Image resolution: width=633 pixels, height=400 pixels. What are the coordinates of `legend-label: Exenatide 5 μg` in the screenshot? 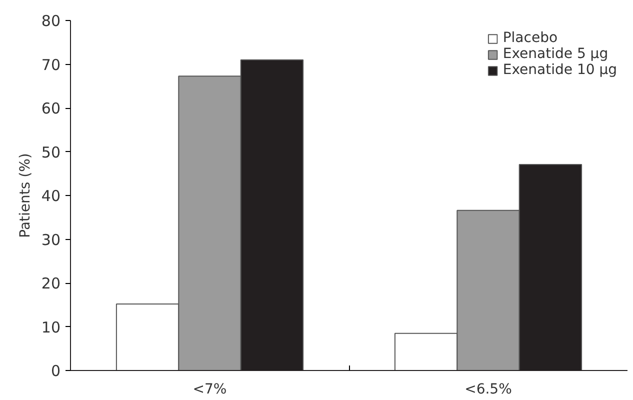 It's located at (555, 54).